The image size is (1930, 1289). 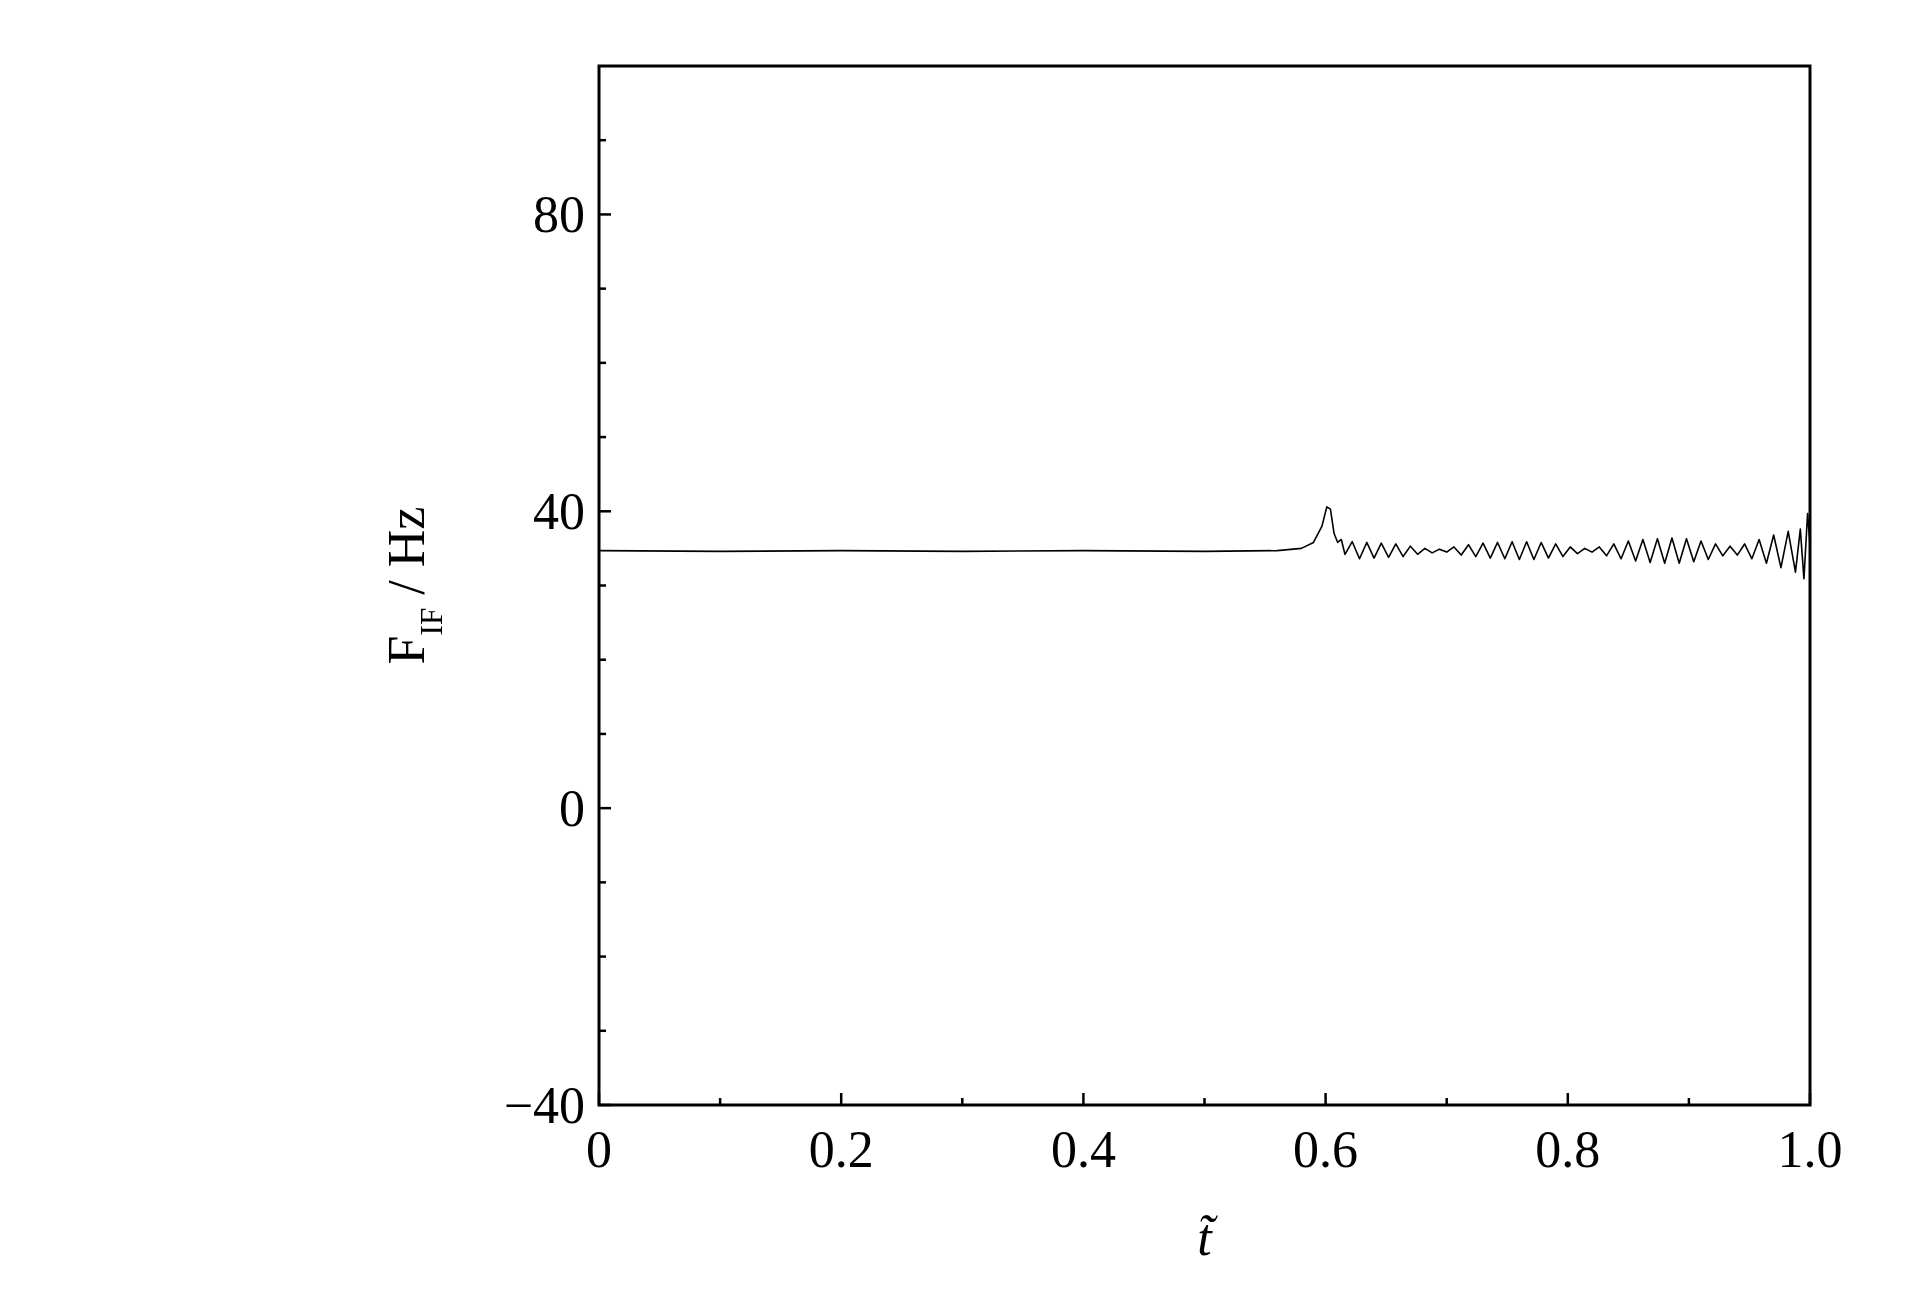 What do you see at coordinates (841, 1149) in the screenshot?
I see `x-tick-label: 0.2` at bounding box center [841, 1149].